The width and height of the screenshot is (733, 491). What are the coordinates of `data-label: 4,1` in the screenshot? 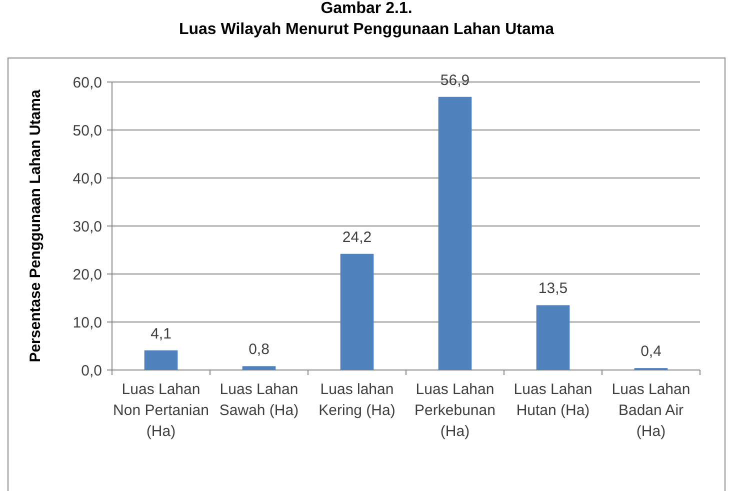 It's located at (161, 333).